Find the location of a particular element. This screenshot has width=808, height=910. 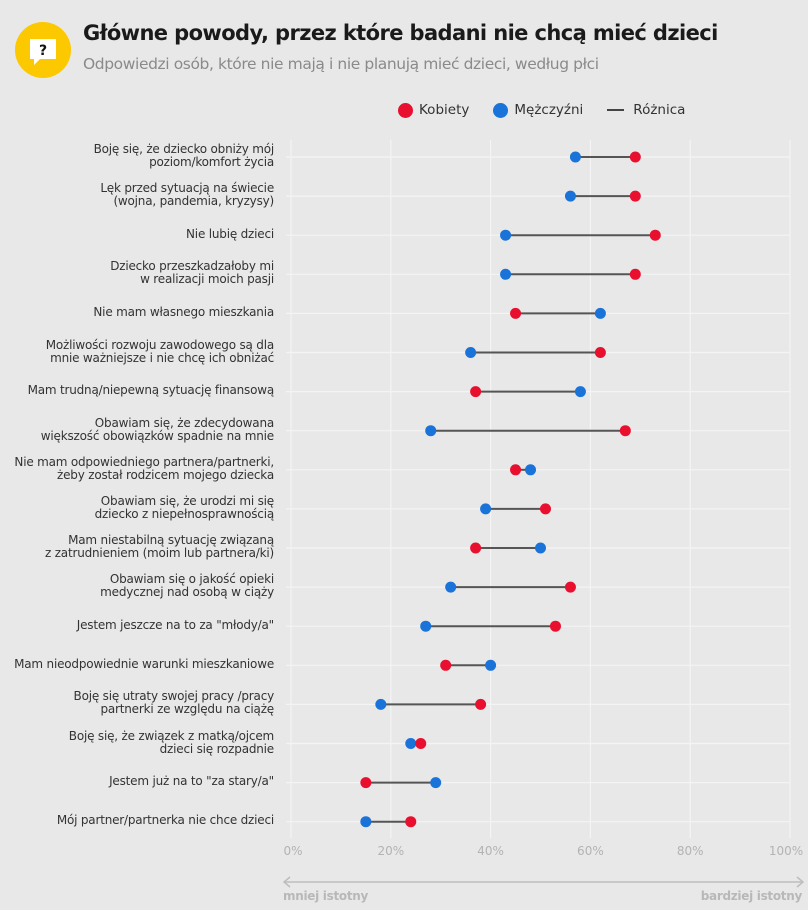

category-label: Jestem już na to "za stary/a" is located at coordinates (191, 781).